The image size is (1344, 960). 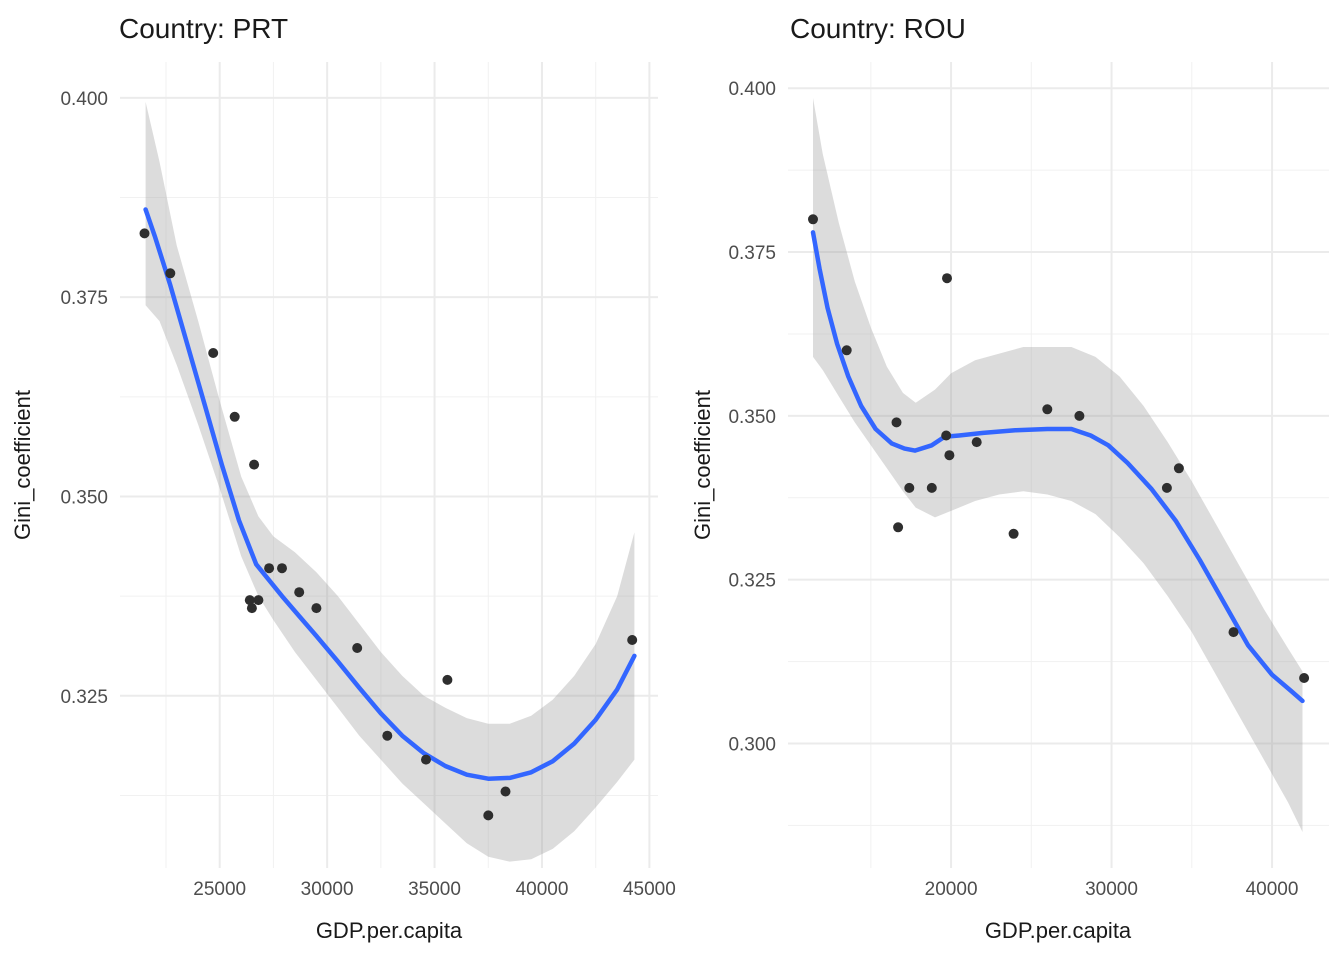 I want to click on panel-title-rou: Country: ROU, so click(x=878, y=28).